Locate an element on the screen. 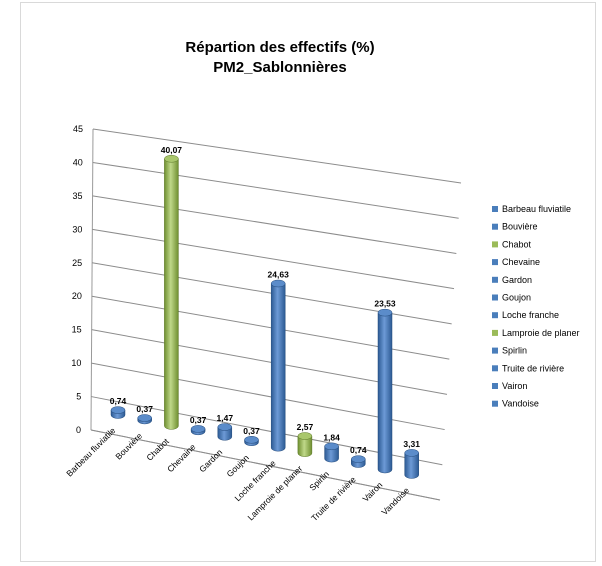 This screenshot has width=602, height=566. bar-vairon is located at coordinates (385, 391).